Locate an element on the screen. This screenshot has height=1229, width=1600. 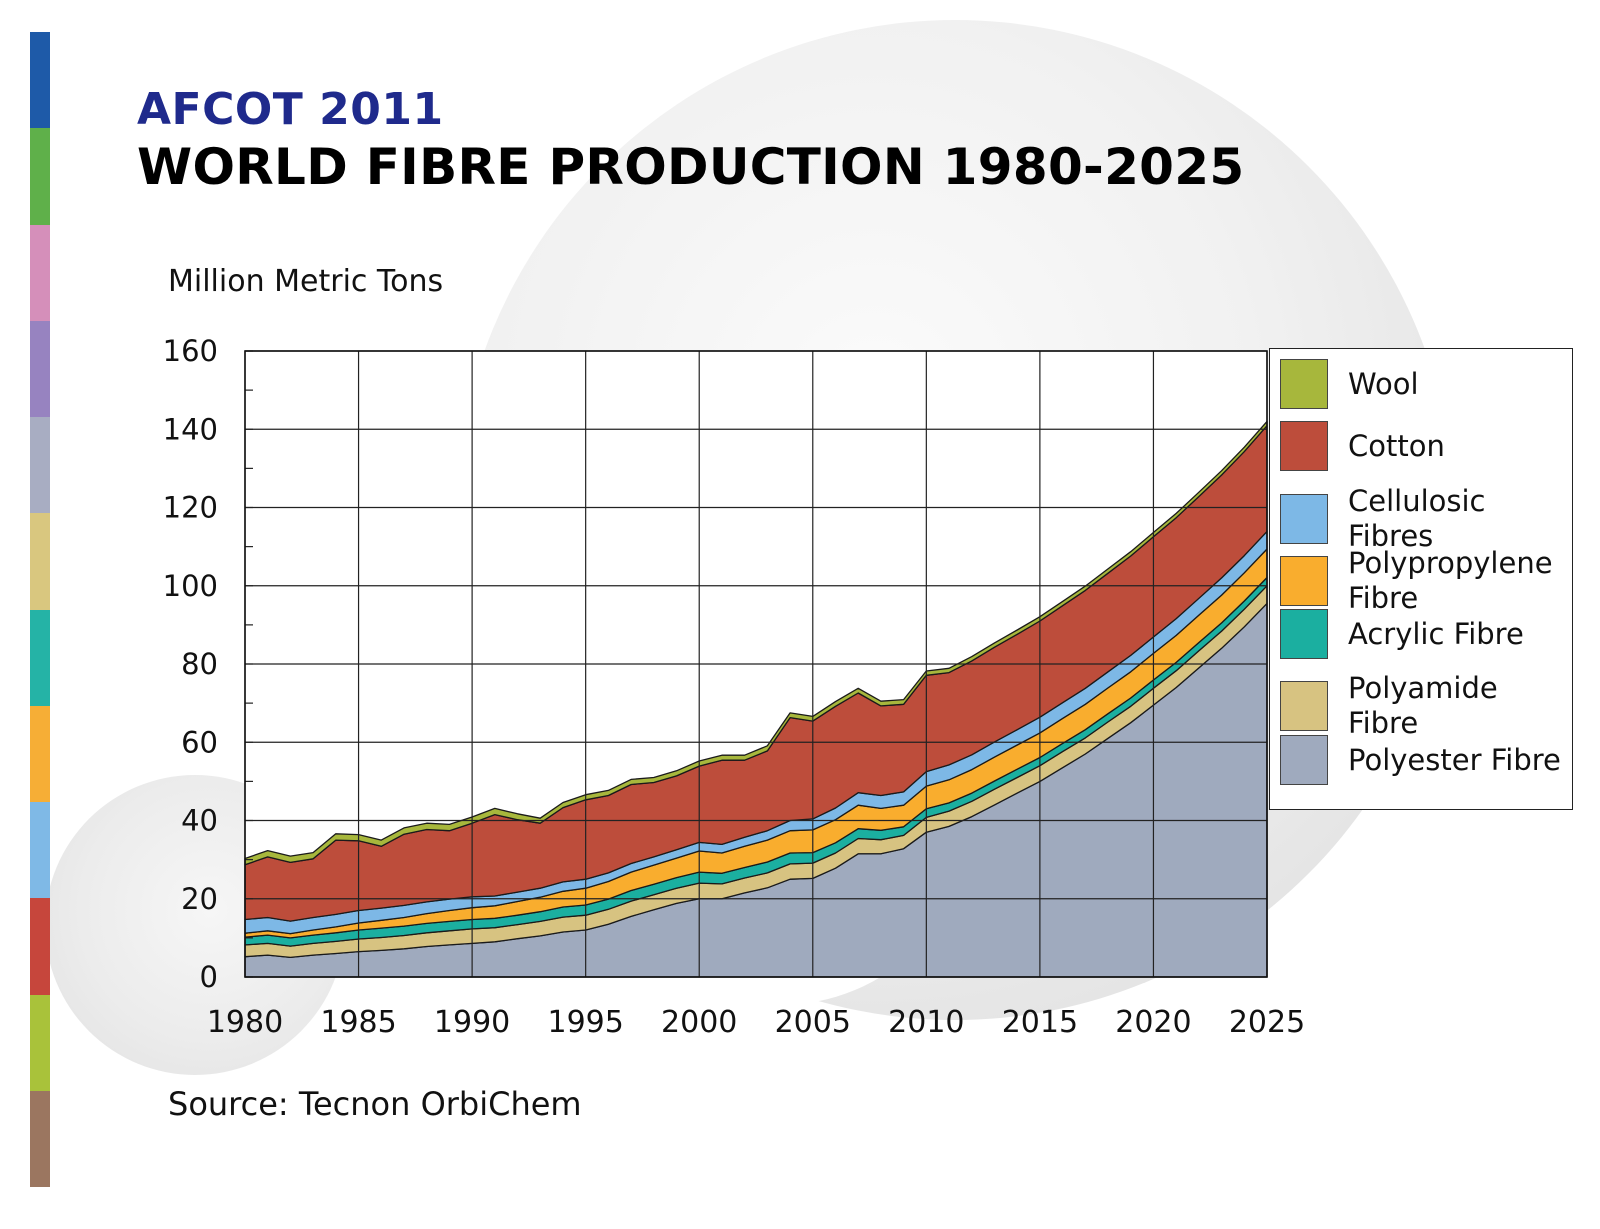
x-tick-label: 1980 is located at coordinates (245, 1022).